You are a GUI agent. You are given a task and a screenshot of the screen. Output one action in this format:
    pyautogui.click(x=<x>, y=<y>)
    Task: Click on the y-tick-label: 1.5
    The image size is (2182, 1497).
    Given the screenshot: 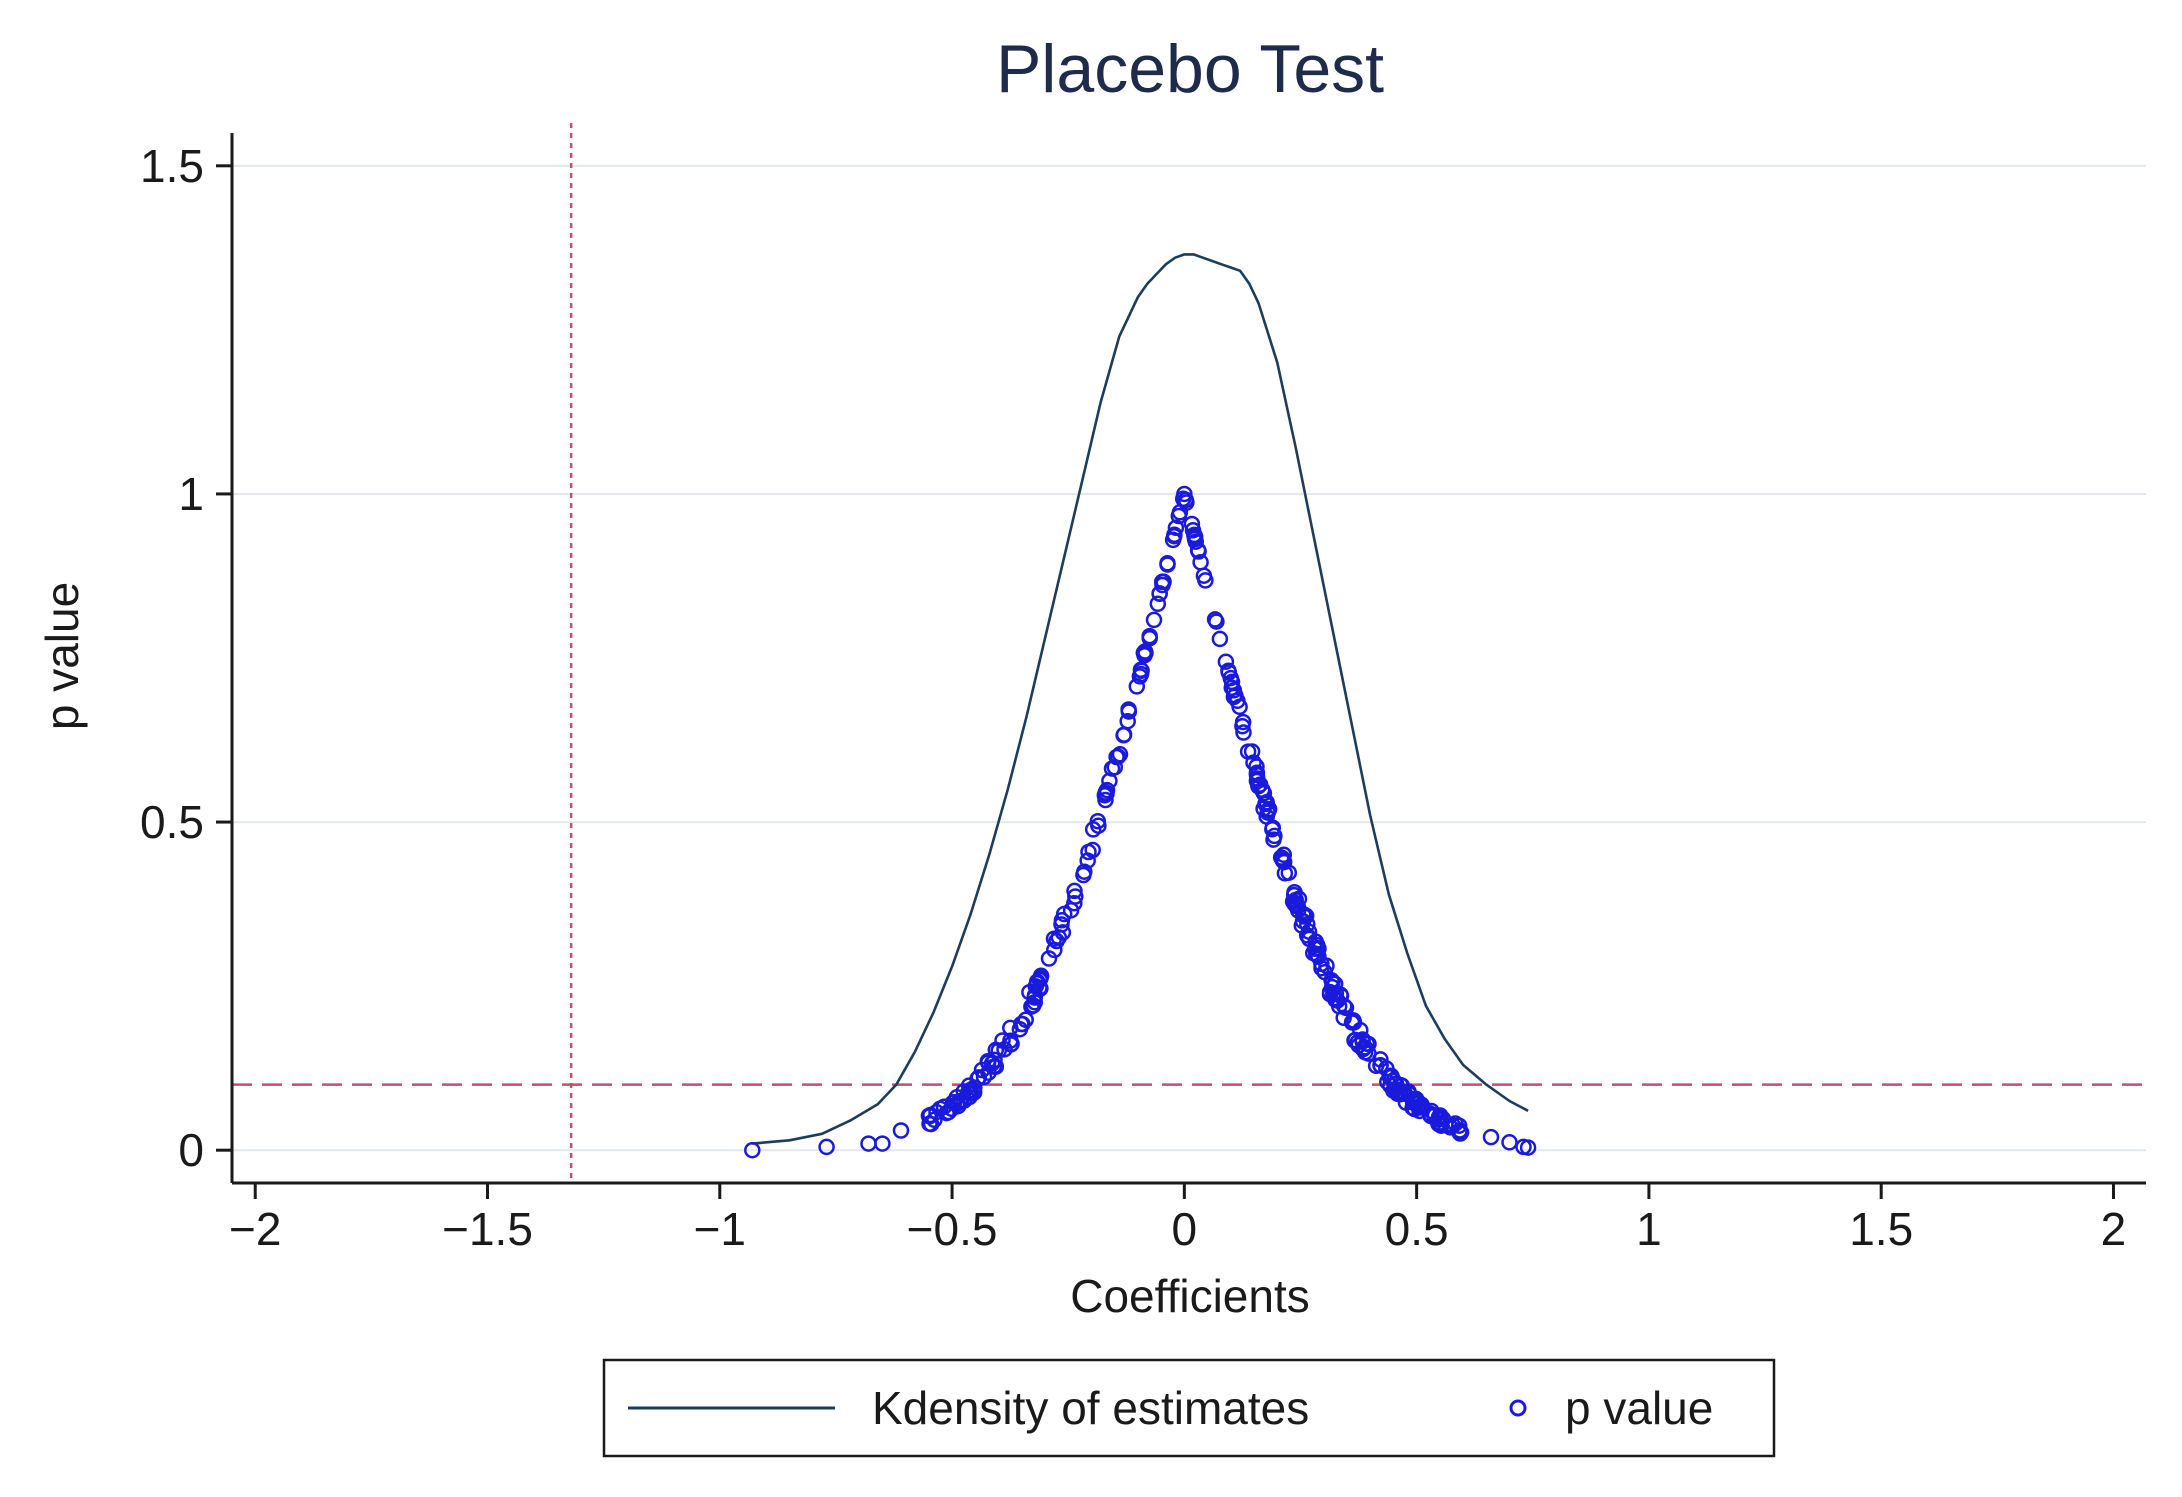 What is the action you would take?
    pyautogui.click(x=172, y=166)
    